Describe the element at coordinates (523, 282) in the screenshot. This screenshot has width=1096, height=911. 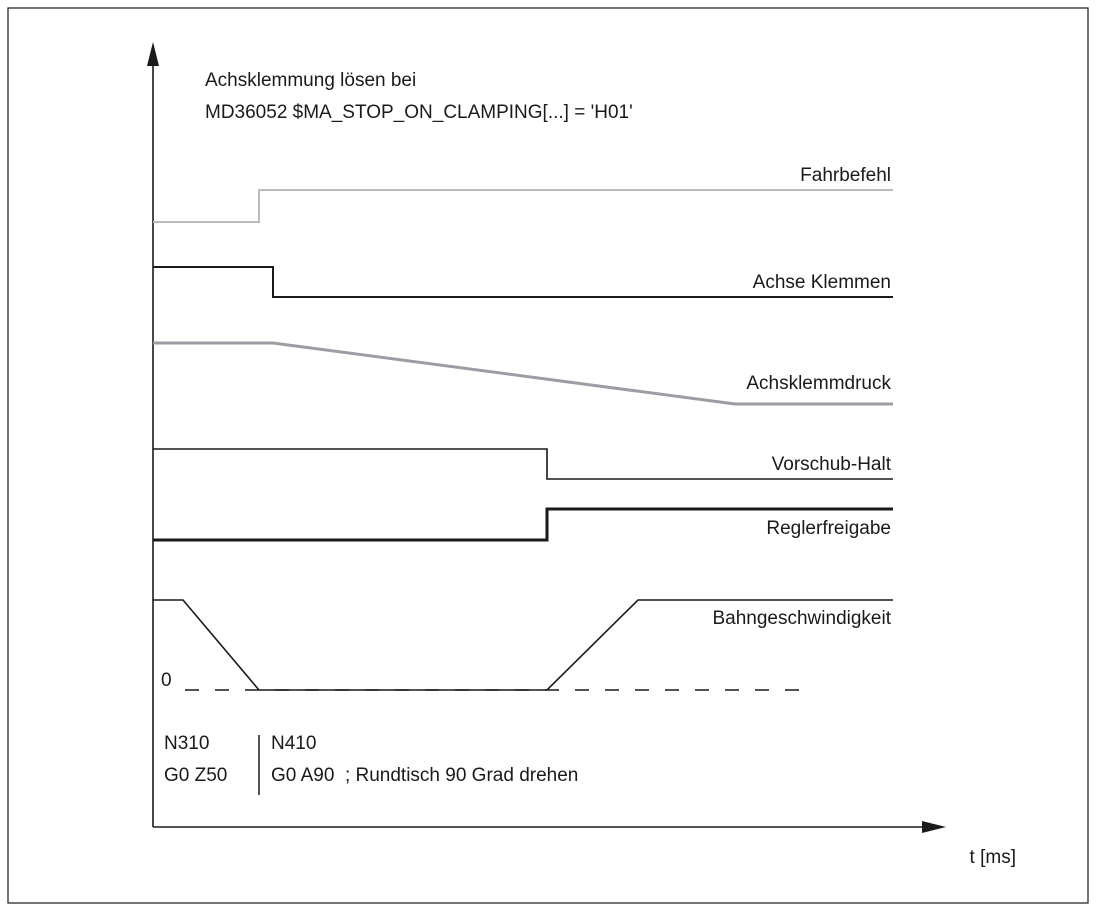
I see `signal-achse-klemmen-trace` at that location.